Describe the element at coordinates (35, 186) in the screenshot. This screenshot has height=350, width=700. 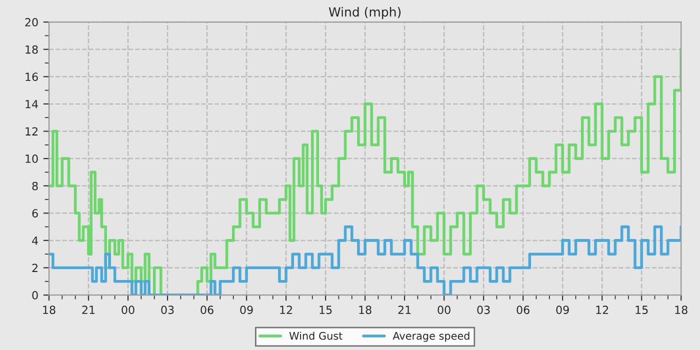
I see `y-tick-label: 8` at that location.